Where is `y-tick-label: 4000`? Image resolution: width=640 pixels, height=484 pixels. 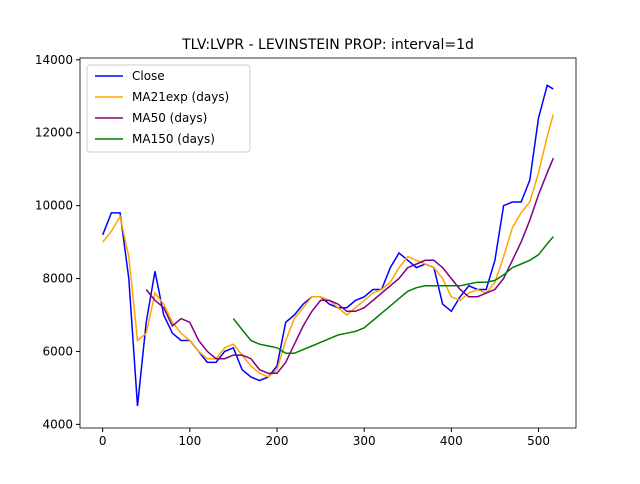
y-tick-label: 4000 is located at coordinates (57, 424).